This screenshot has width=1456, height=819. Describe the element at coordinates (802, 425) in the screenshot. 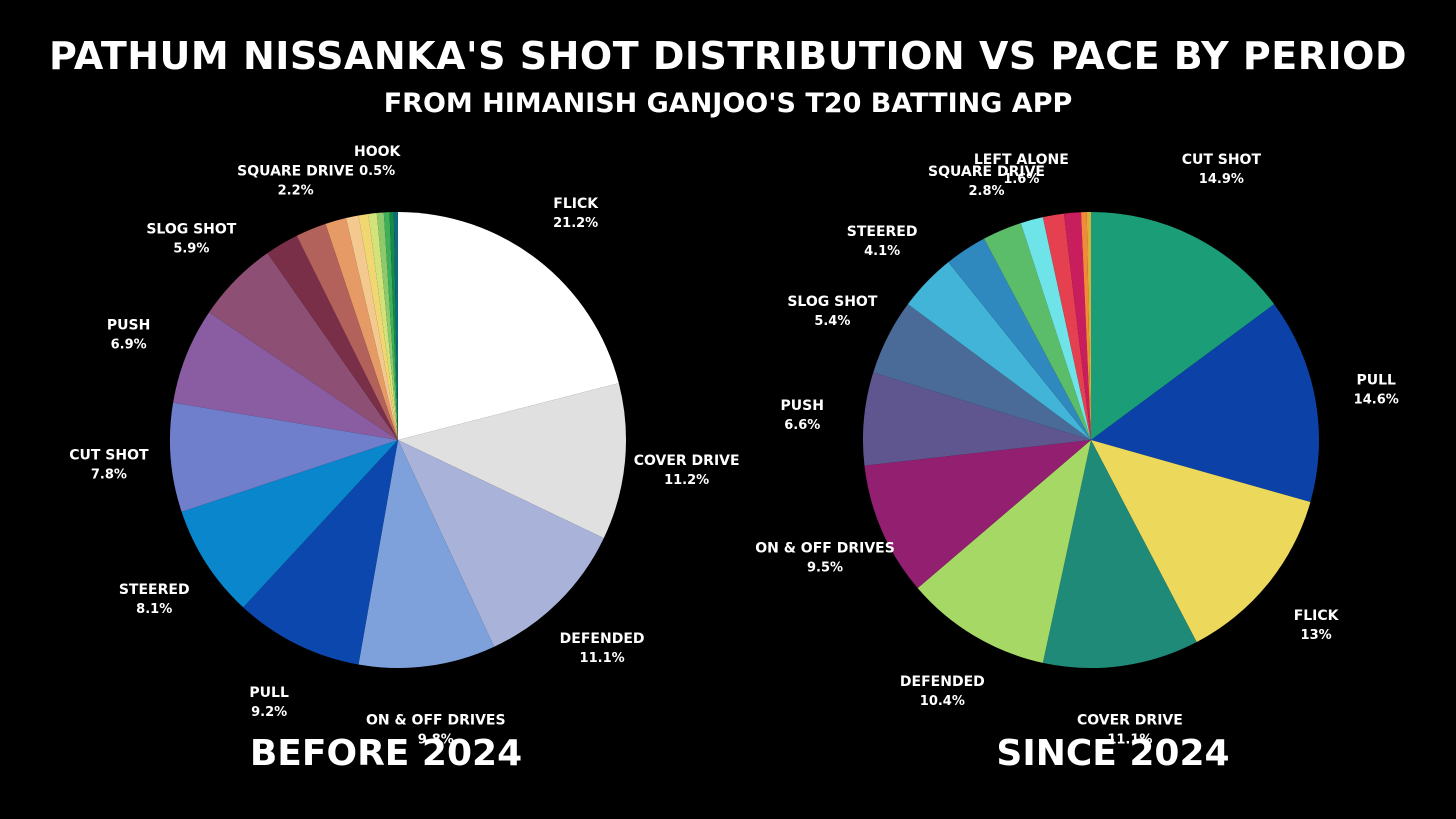

I see `slice-percent-push: 6.6%` at that location.